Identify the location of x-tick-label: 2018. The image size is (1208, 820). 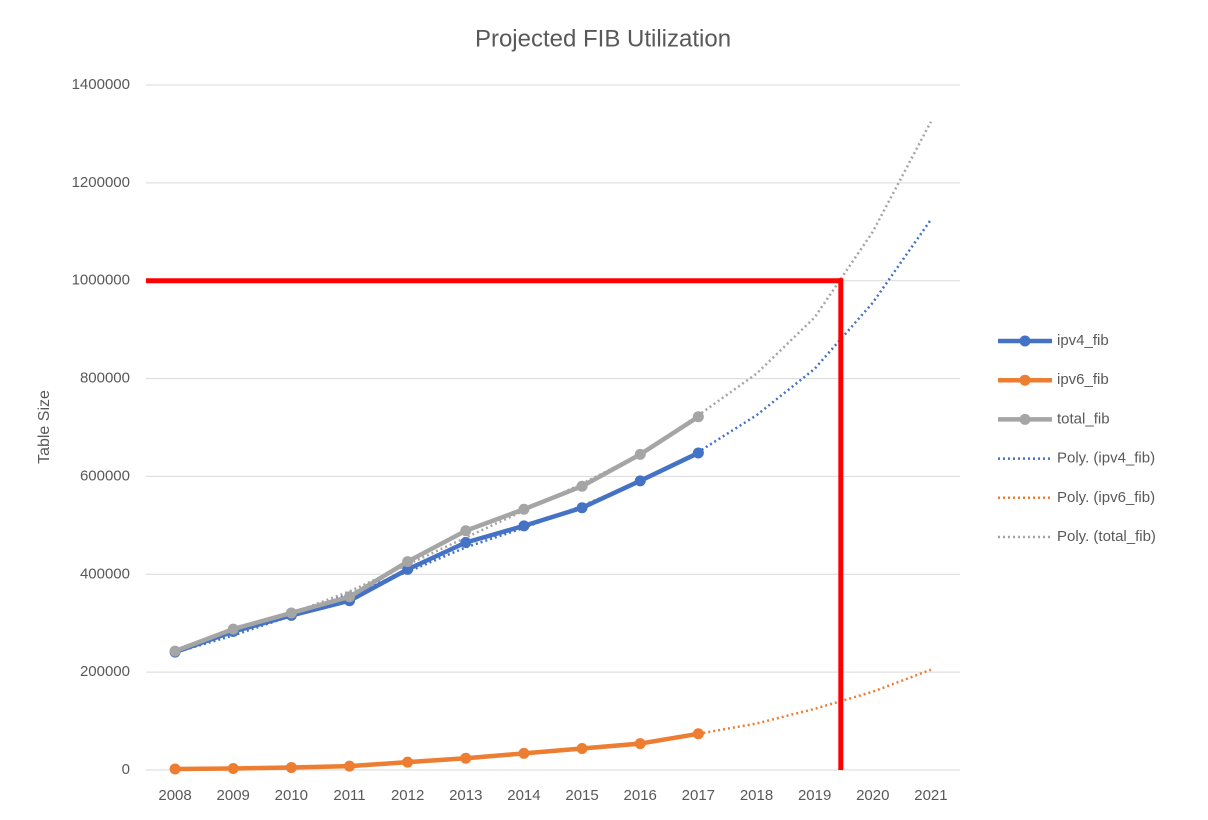
(756, 795).